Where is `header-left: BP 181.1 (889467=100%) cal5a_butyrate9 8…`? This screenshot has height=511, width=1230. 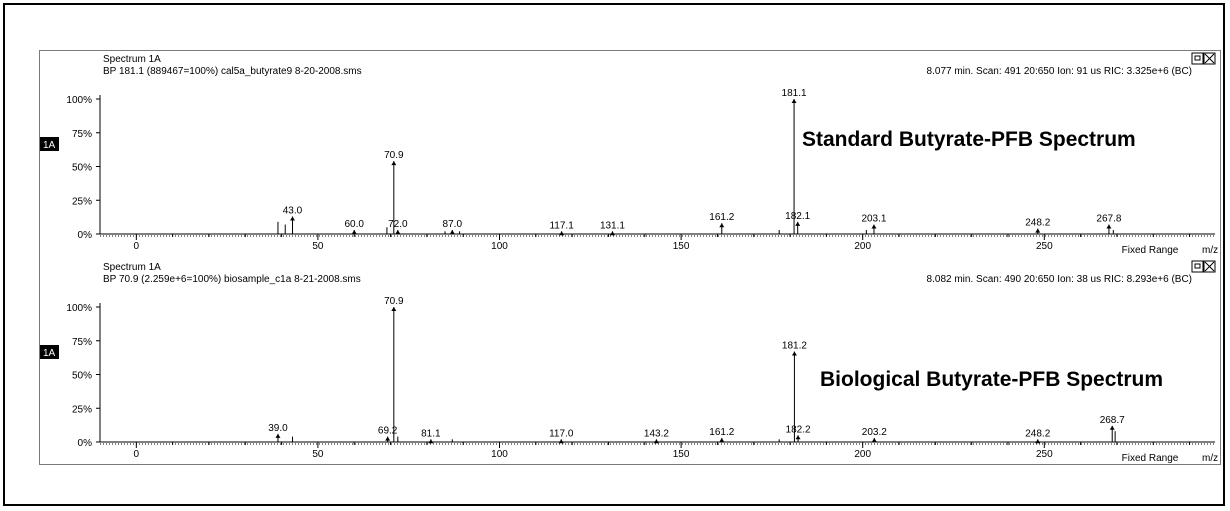 header-left: BP 181.1 (889467=100%) cal5a_butyrate9 8… is located at coordinates (232, 71).